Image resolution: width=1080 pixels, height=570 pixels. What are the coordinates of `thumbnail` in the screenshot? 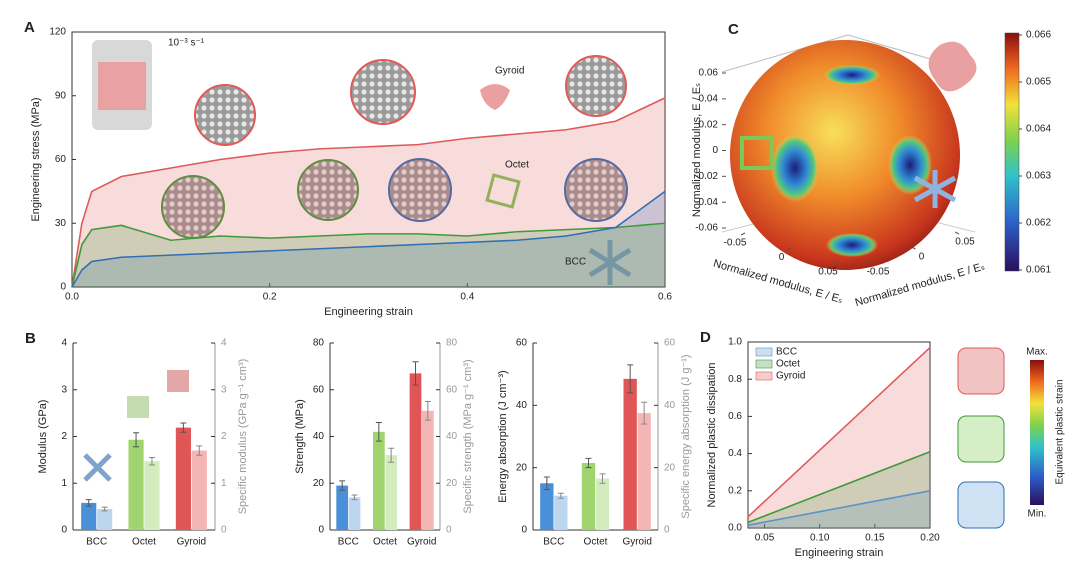 It's located at (981, 505).